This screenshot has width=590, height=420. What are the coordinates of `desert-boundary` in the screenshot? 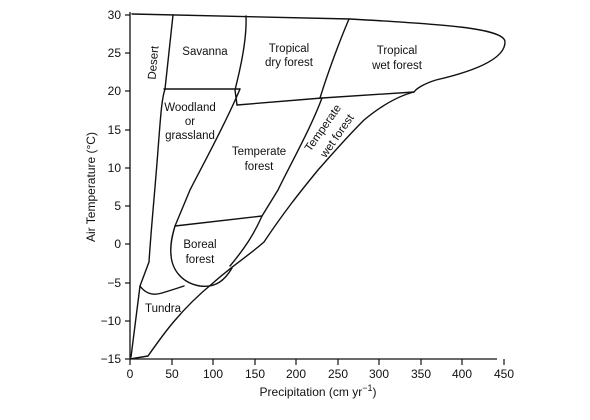 It's located at (152, 186).